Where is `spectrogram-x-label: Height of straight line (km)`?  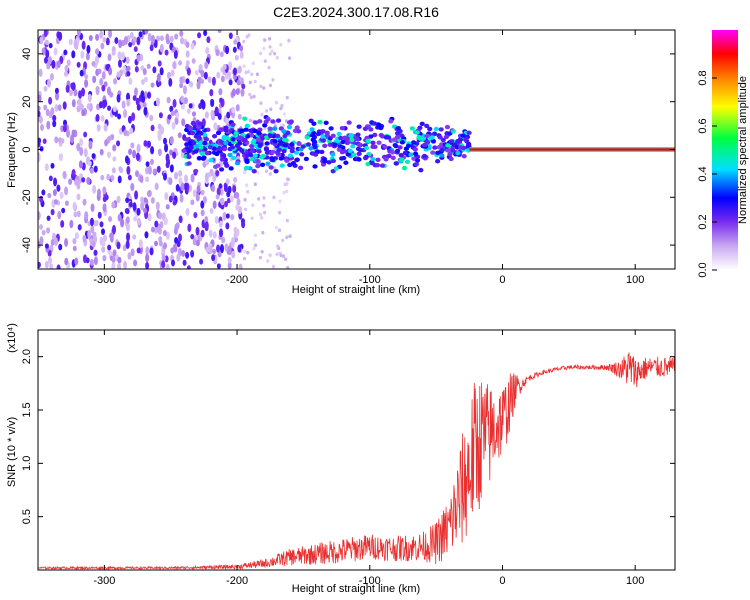 spectrogram-x-label: Height of straight line (km) is located at coordinates (356, 290).